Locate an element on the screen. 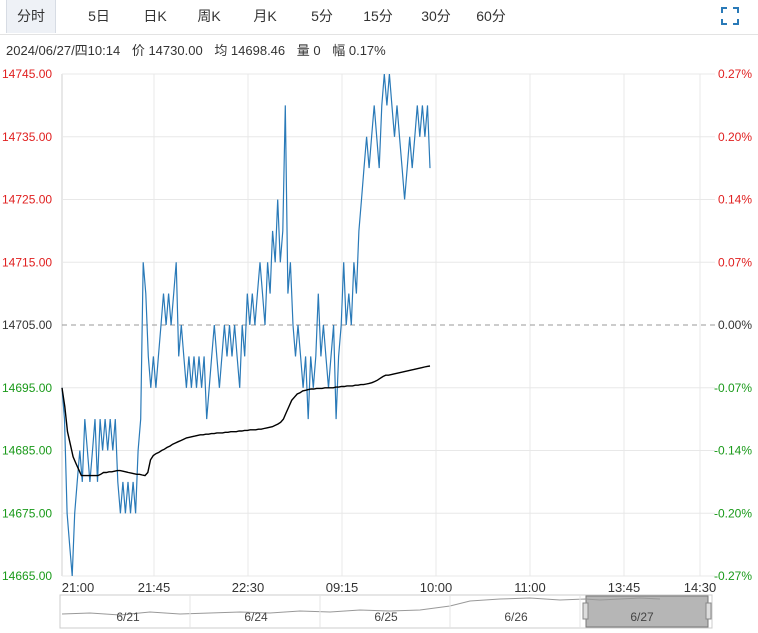  y-tick-left-2: 14725.00 is located at coordinates (27, 200).